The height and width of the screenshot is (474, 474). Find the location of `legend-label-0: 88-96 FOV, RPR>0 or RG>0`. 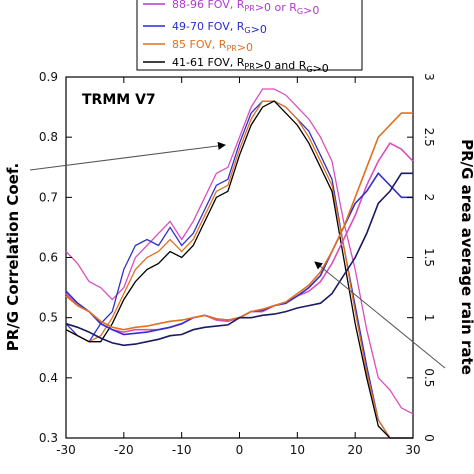

legend-label-0: 88-96 FOV, RPR>0 or RG>0 is located at coordinates (245, 8).